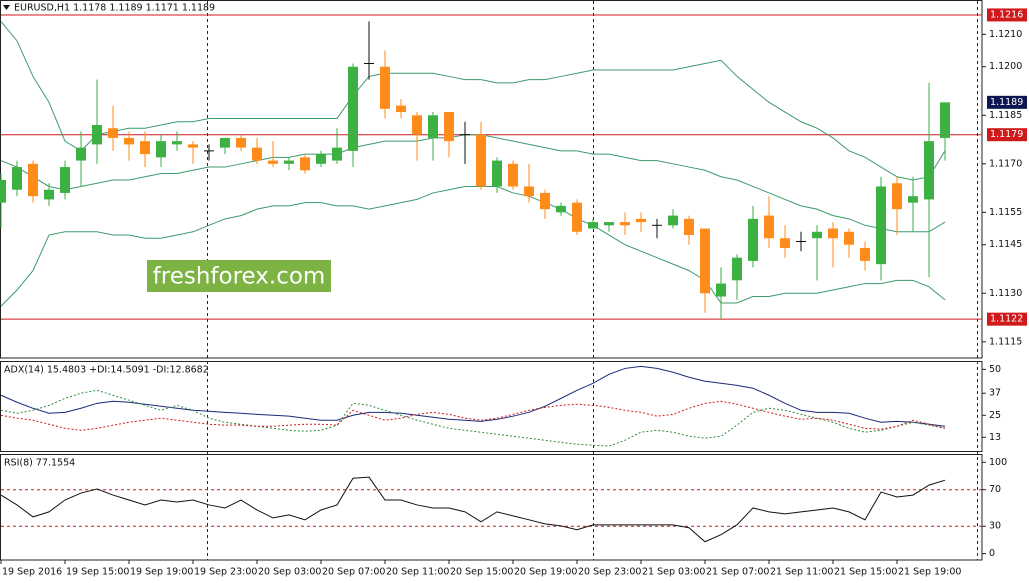  What do you see at coordinates (39, 463) in the screenshot?
I see `panel-title: RSI(8) 77.1554` at bounding box center [39, 463].